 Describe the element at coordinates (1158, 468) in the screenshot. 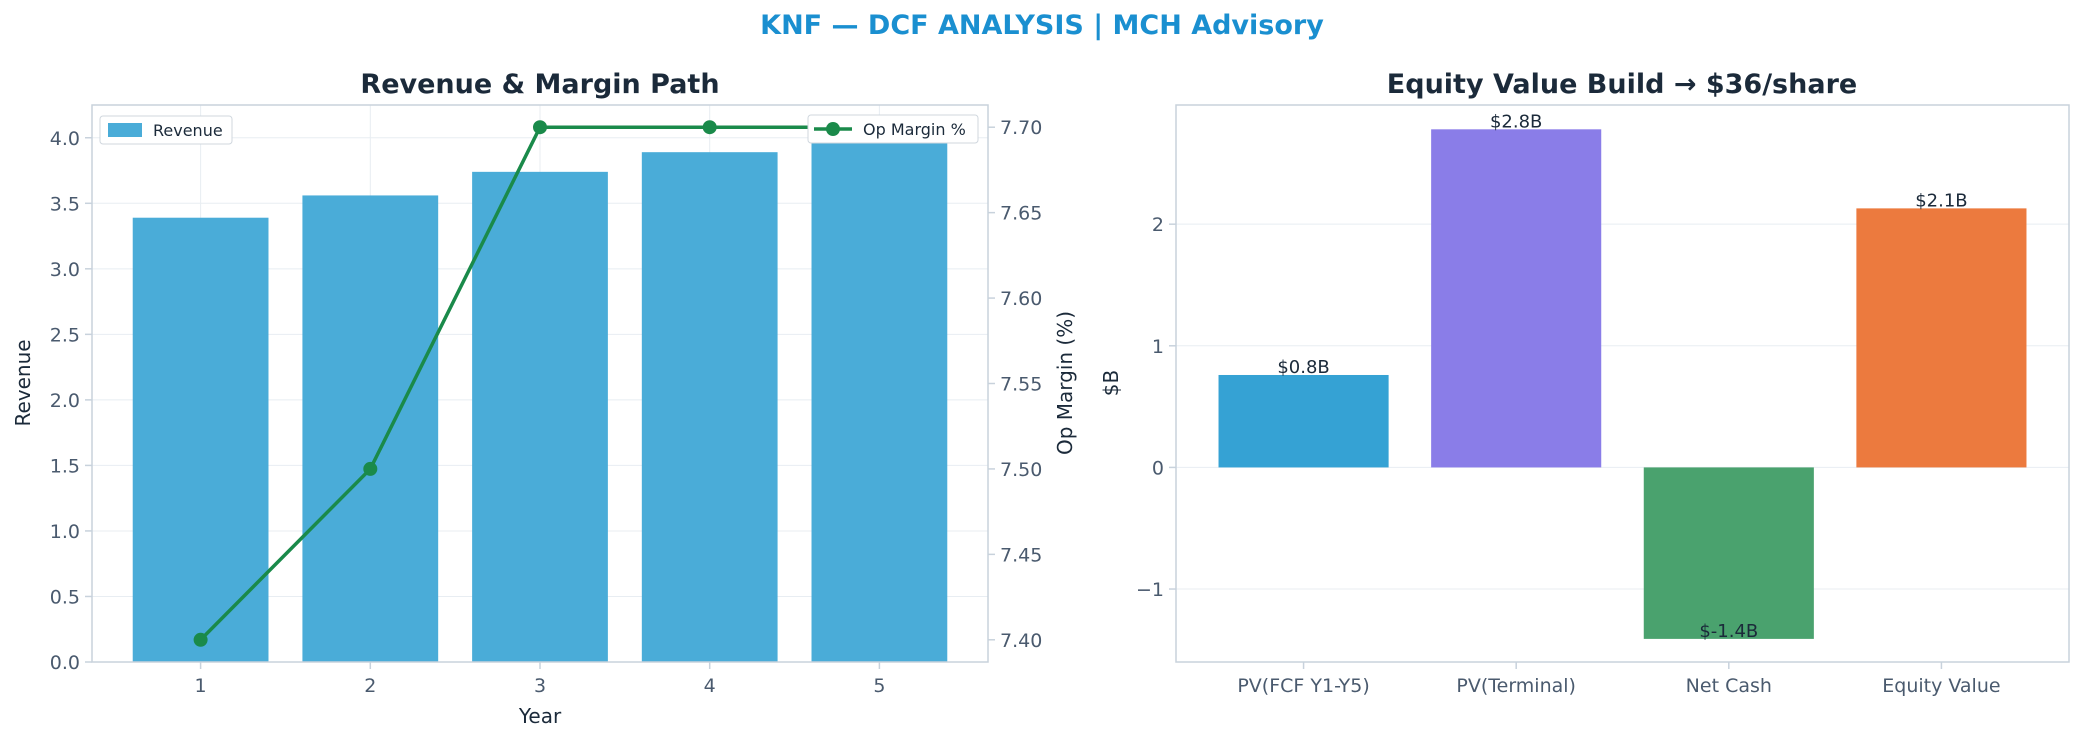

I see `equity-y-tick-label: 0` at that location.